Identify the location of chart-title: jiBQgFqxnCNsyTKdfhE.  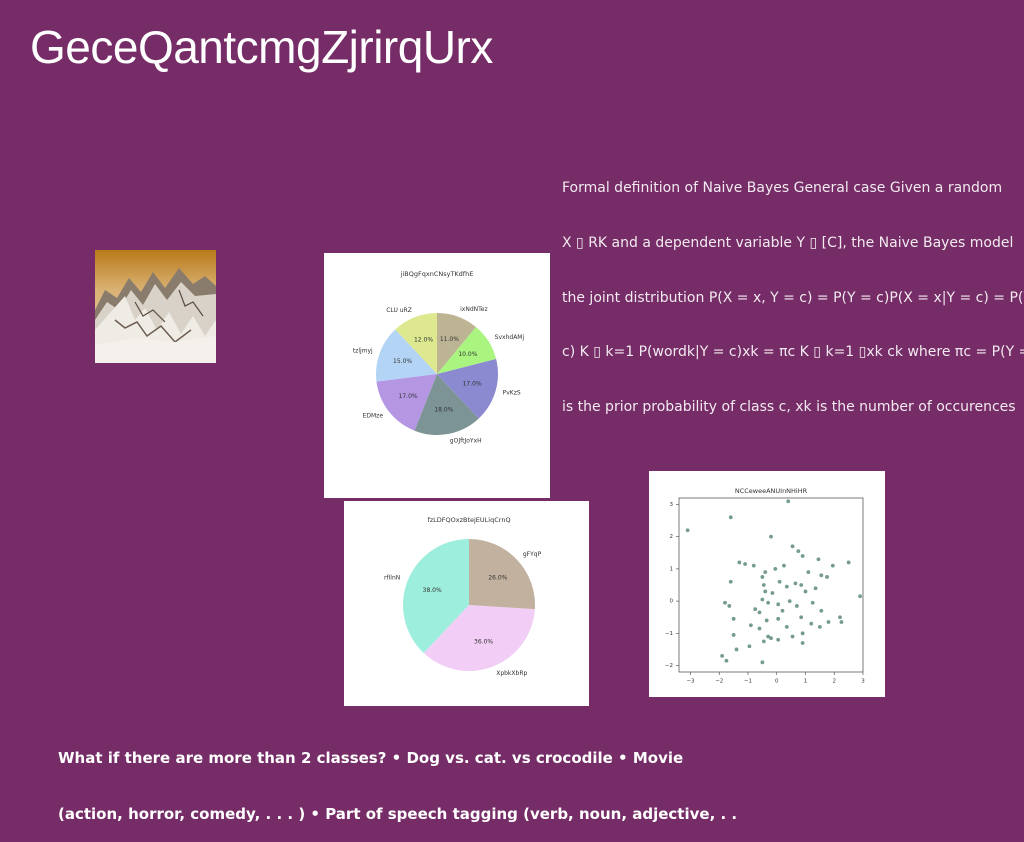
(437, 274).